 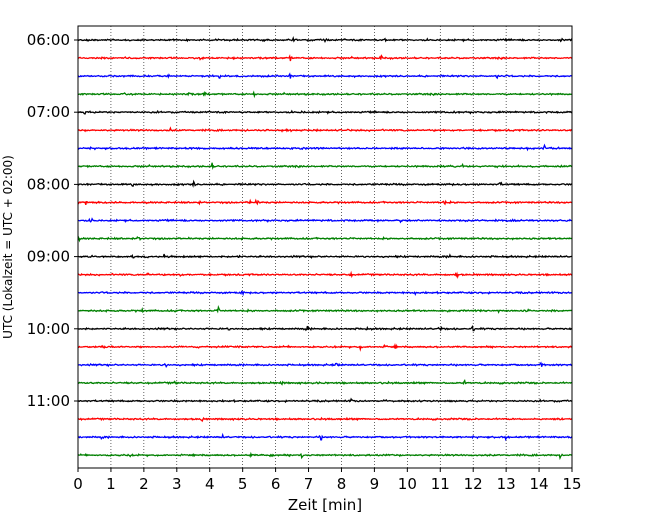 I want to click on y-tick-label: 10:00, so click(x=48, y=329).